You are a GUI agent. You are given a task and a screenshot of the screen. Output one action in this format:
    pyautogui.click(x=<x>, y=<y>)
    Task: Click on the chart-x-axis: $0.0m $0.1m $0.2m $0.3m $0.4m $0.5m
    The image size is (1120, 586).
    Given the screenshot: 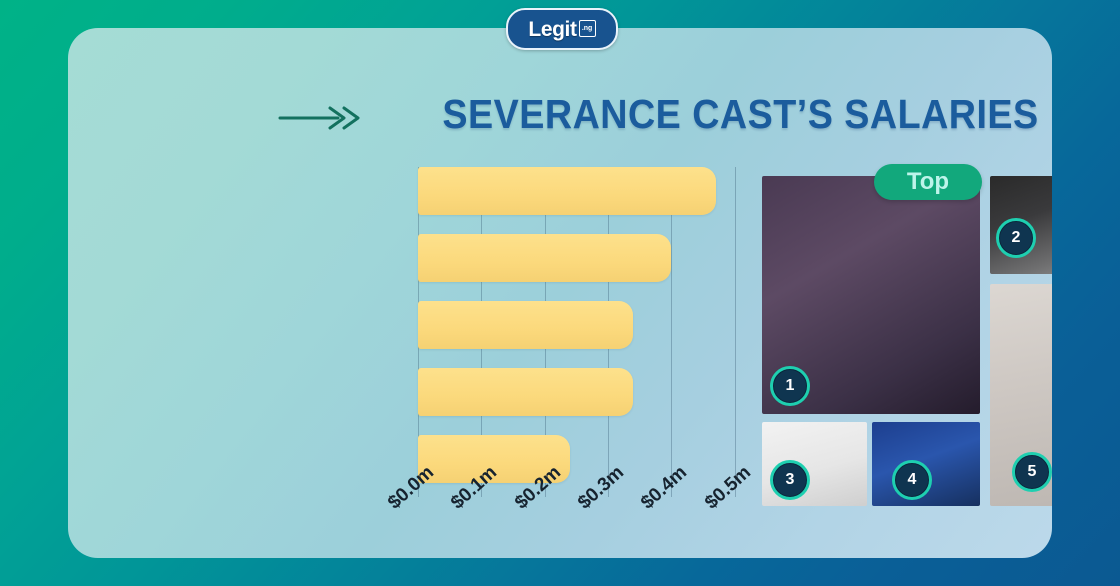 What is the action you would take?
    pyautogui.click(x=418, y=510)
    